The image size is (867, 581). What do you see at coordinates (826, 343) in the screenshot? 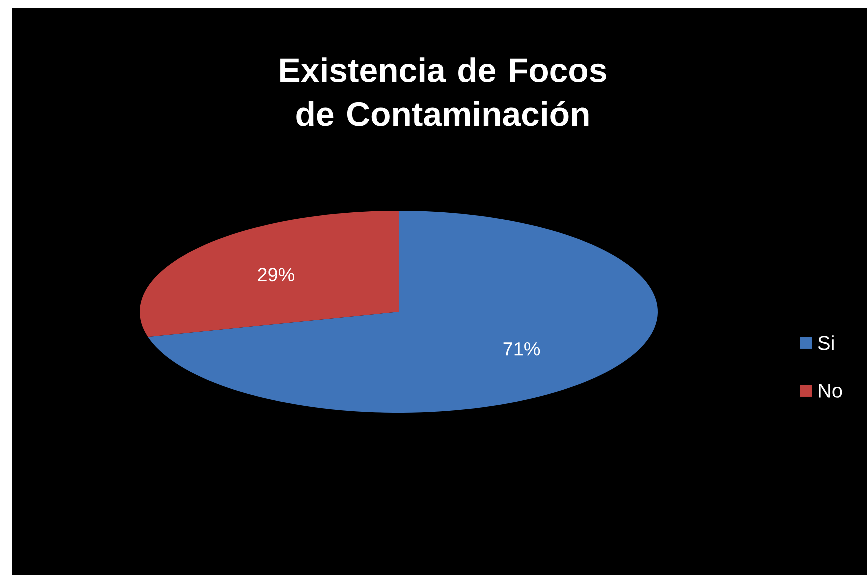
I see `legend-label: Si` at bounding box center [826, 343].